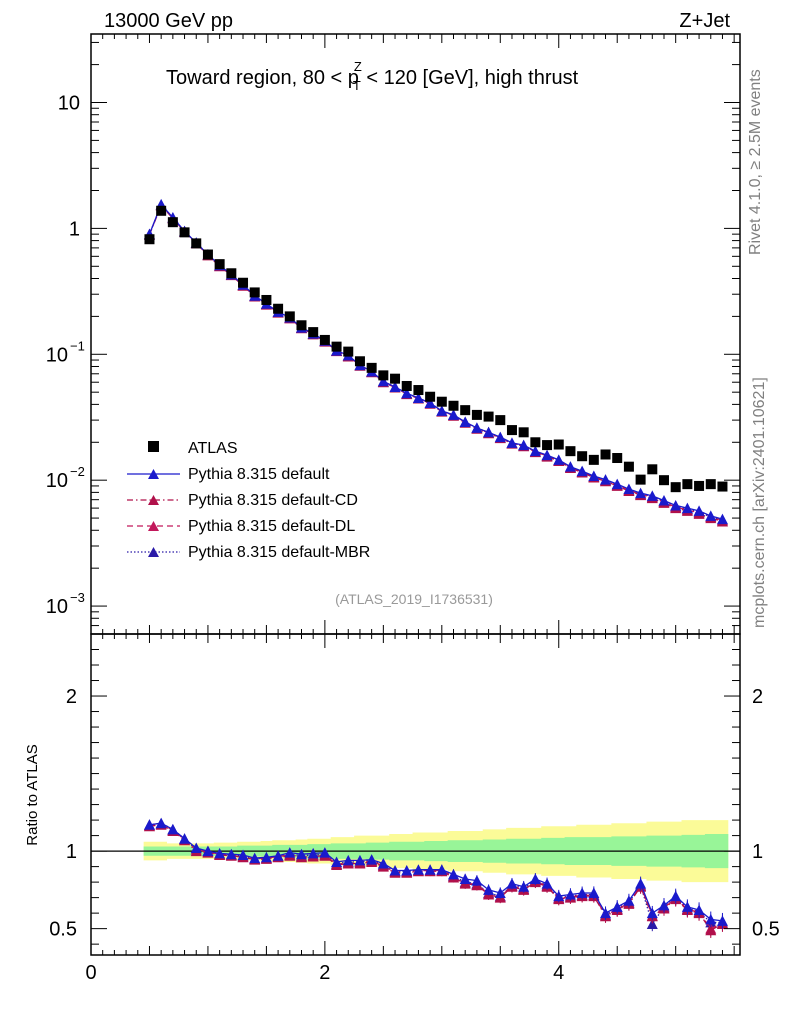  I want to click on y-tick-label-ratio-right: 2, so click(757, 697).